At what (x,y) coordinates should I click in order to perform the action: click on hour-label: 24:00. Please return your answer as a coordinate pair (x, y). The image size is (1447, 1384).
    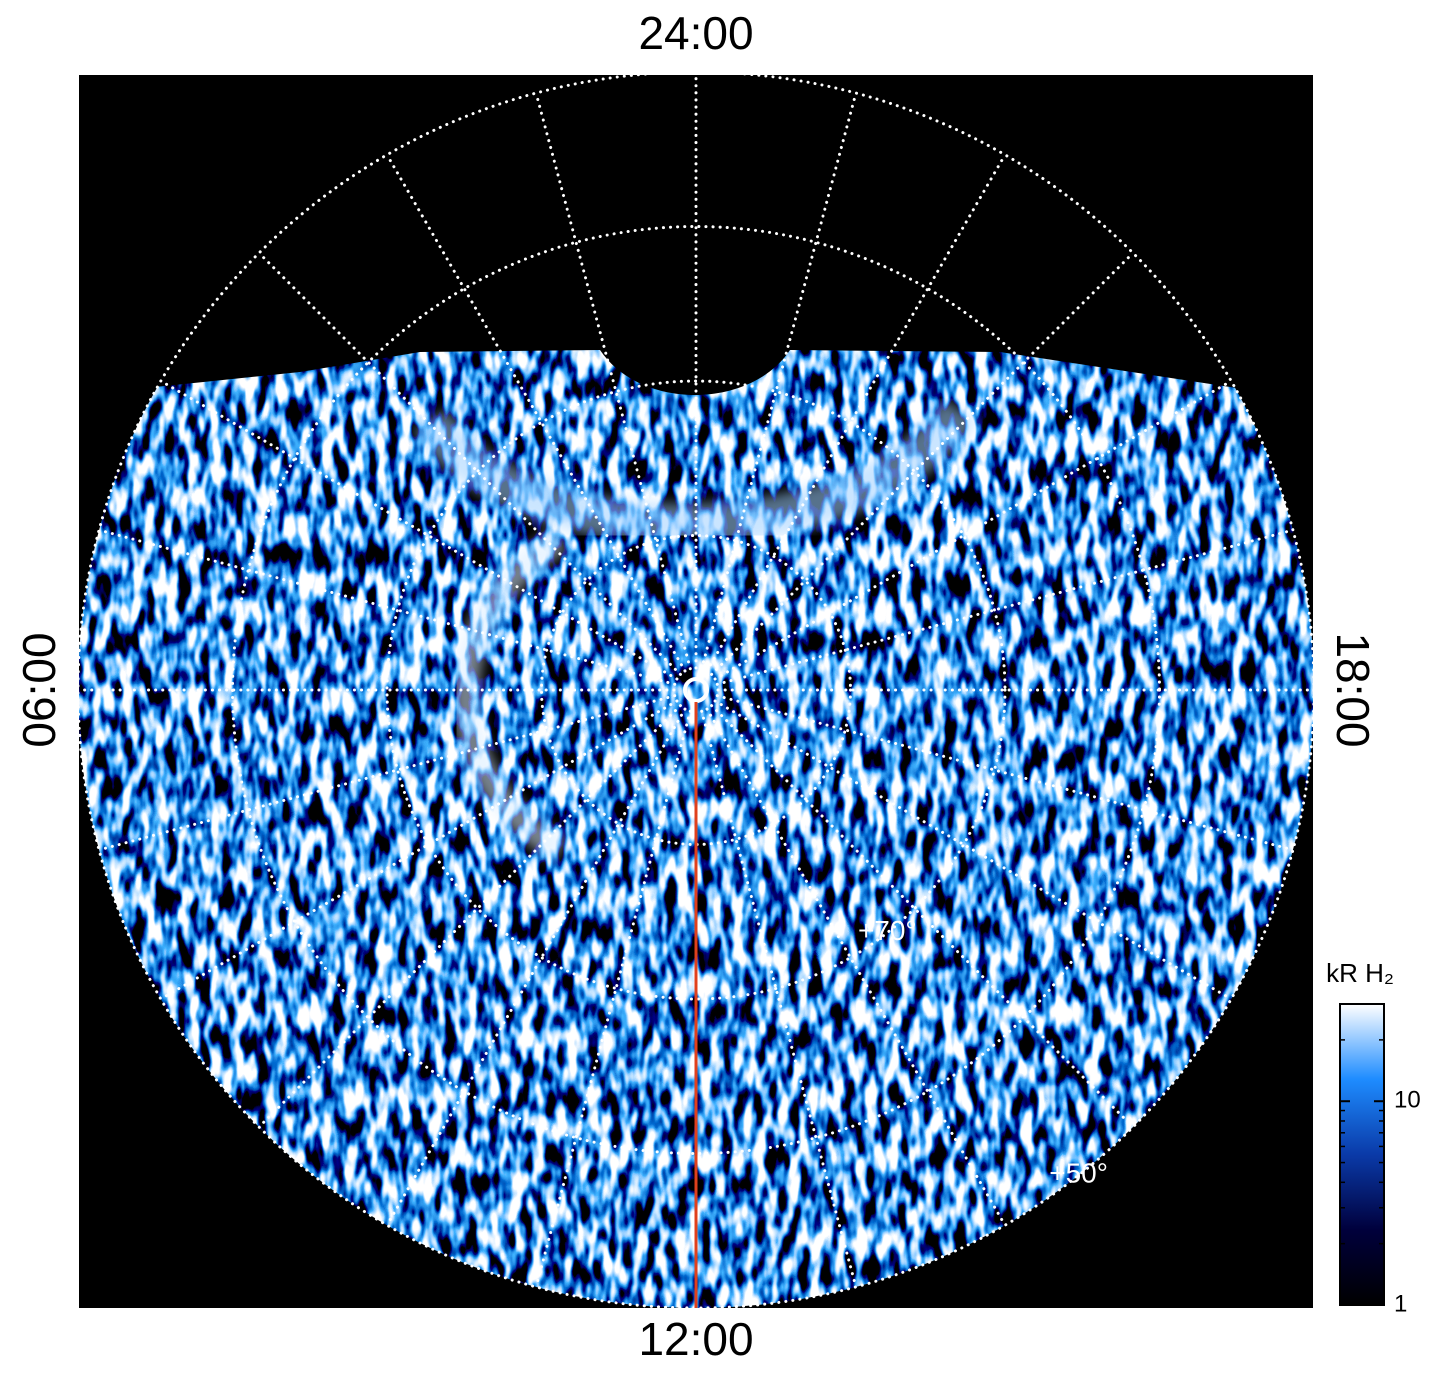
    Looking at the image, I should click on (695, 33).